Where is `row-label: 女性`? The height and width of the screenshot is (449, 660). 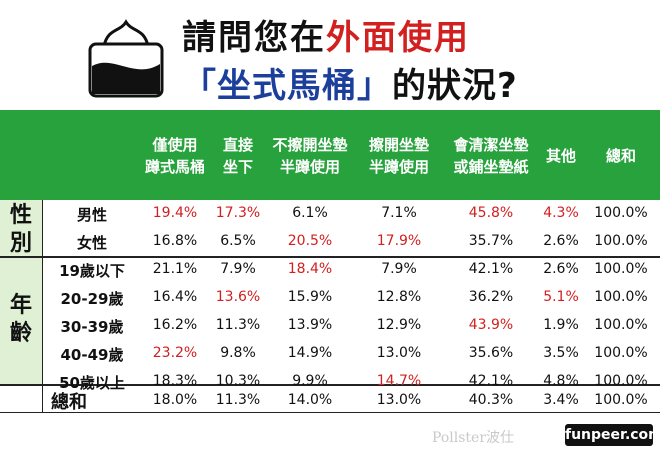
row-label: 女性 is located at coordinates (91, 243).